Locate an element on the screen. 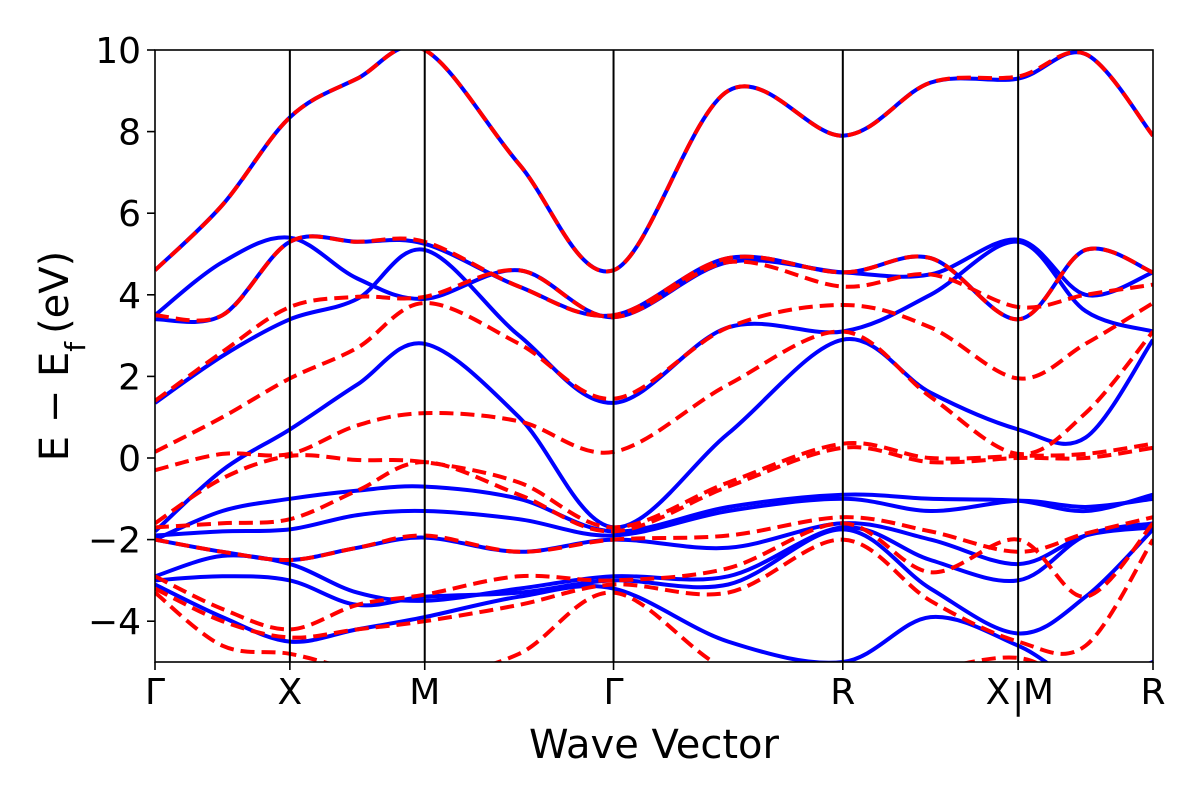 This screenshot has height=800, width=1200. y-axis-ticks: −4 −2 0 2 4 6 8 10 is located at coordinates (121, 337).